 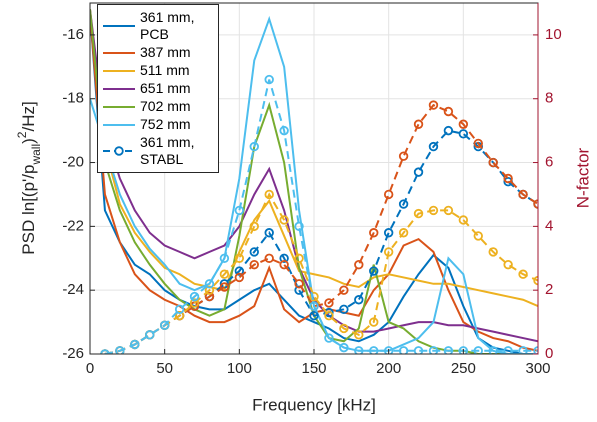 I want to click on legend-entry: 651 mm, so click(x=157, y=88).